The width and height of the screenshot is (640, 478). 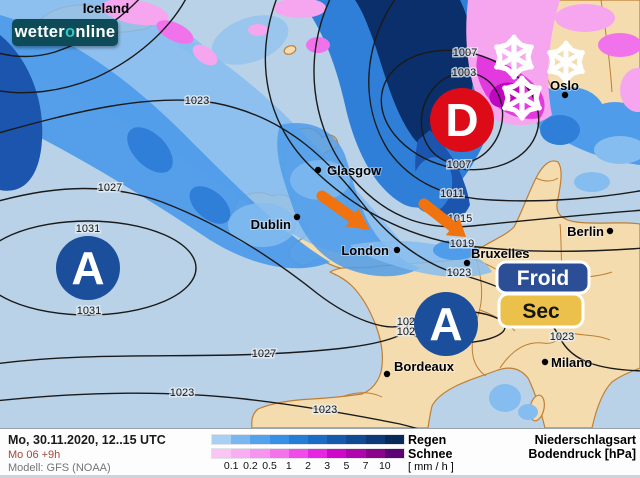 I want to click on unit-label: [ mm / h ], so click(x=431, y=467).